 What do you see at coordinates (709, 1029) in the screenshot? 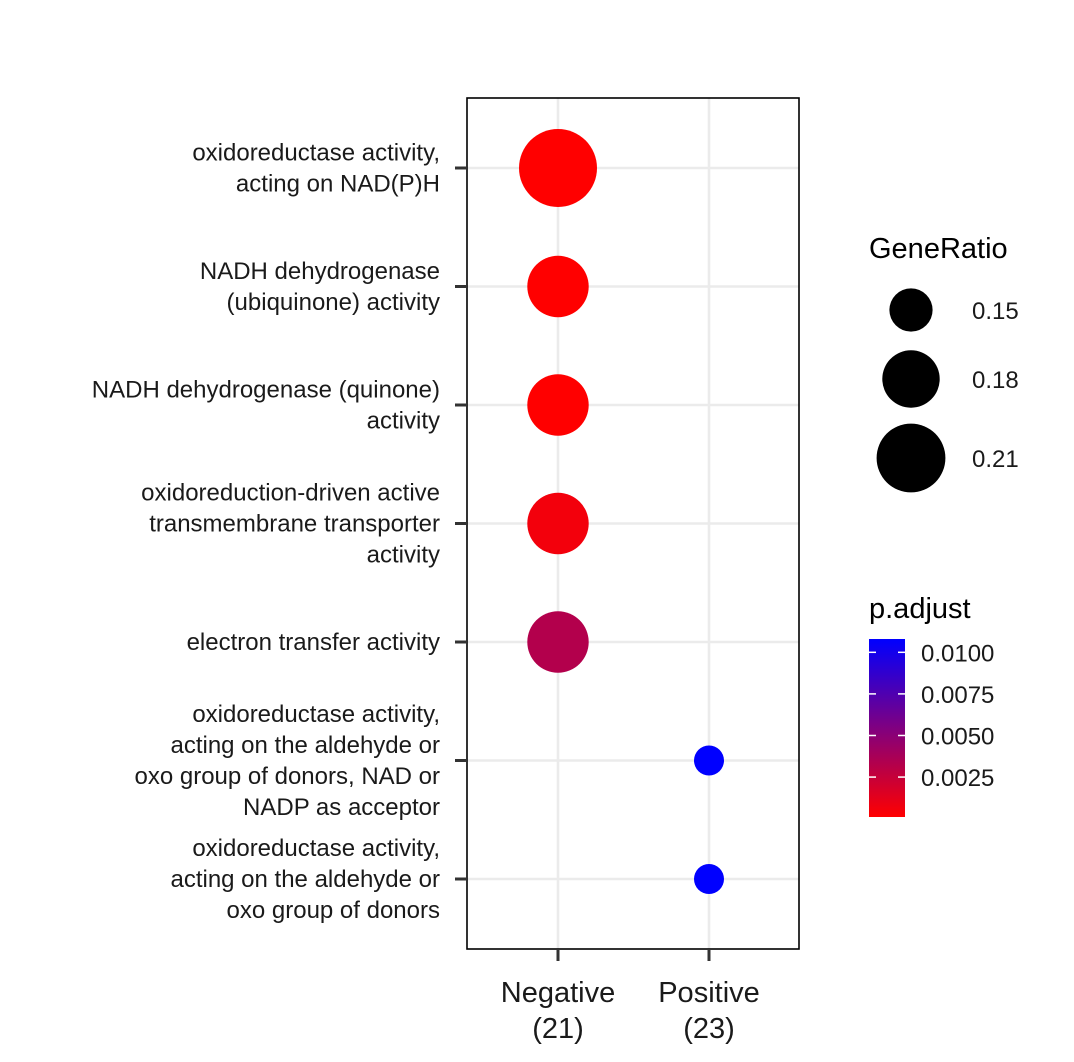
I see `x-tick-label-count: (23)` at bounding box center [709, 1029].